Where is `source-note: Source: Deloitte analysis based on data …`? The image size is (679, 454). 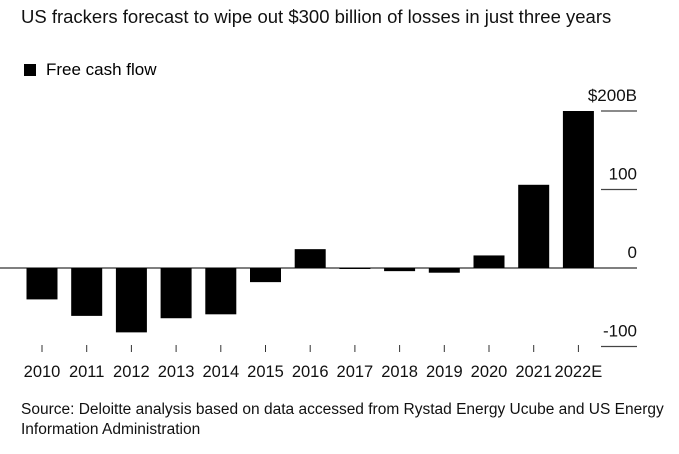 source-note: Source: Deloitte analysis based on data … is located at coordinates (342, 419).